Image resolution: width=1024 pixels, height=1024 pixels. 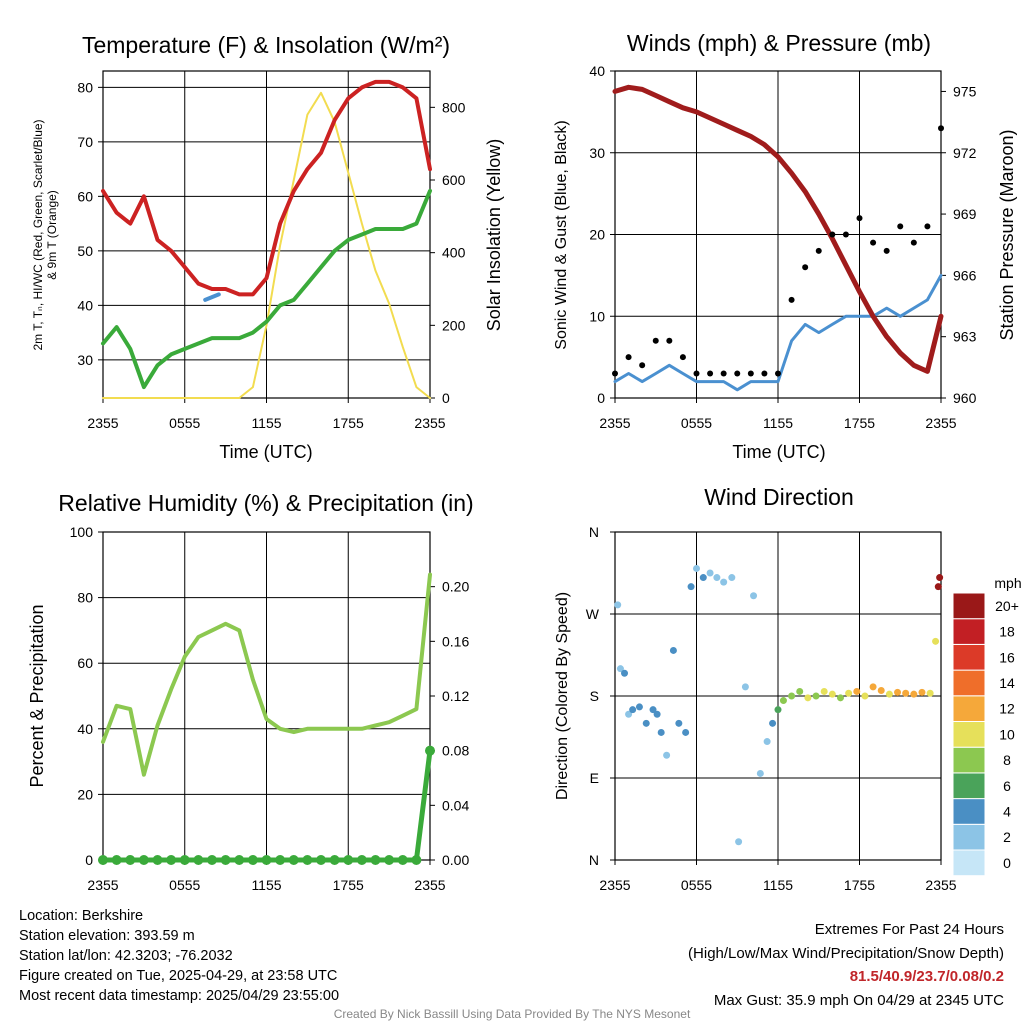 What do you see at coordinates (85, 251) in the screenshot?
I see `temp-ytick-label: 50` at bounding box center [85, 251].